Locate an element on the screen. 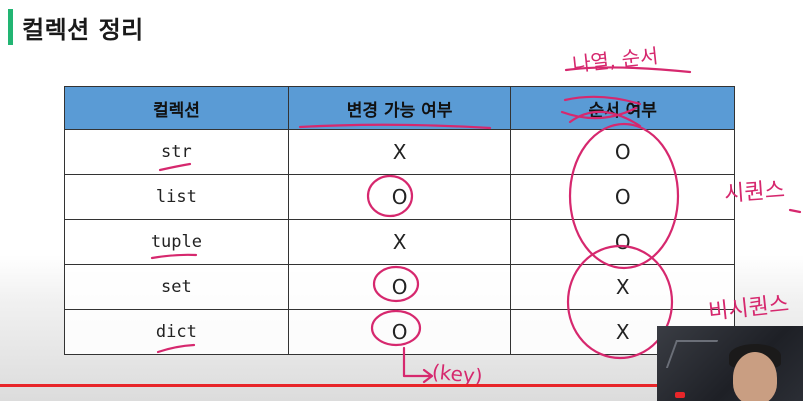  video-progress-line is located at coordinates (401, 385).